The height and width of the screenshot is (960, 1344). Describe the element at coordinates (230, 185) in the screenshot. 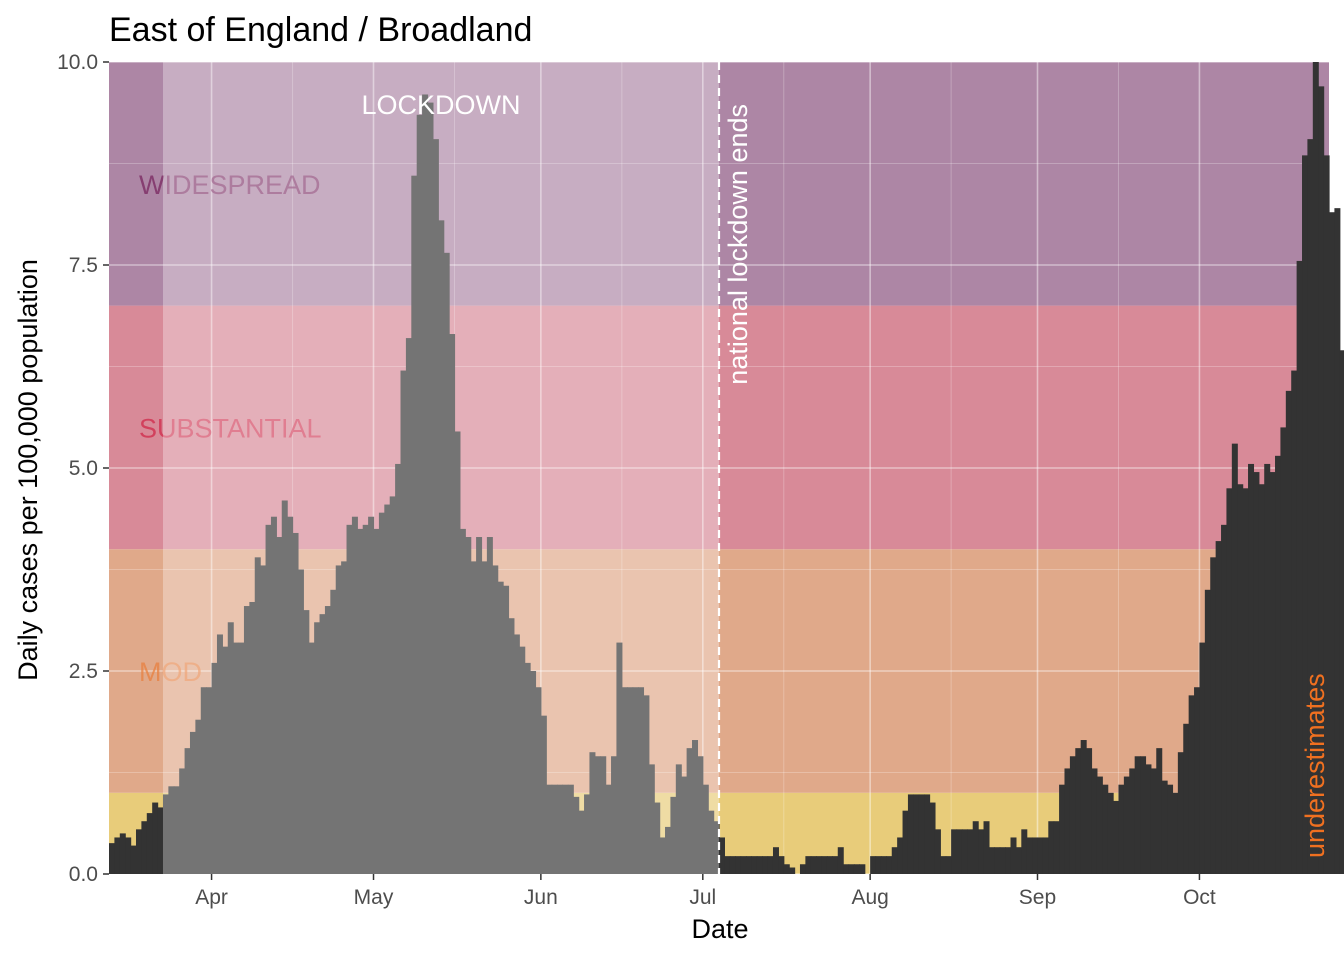

I see `band-label-widespread: WIDESPREAD` at that location.